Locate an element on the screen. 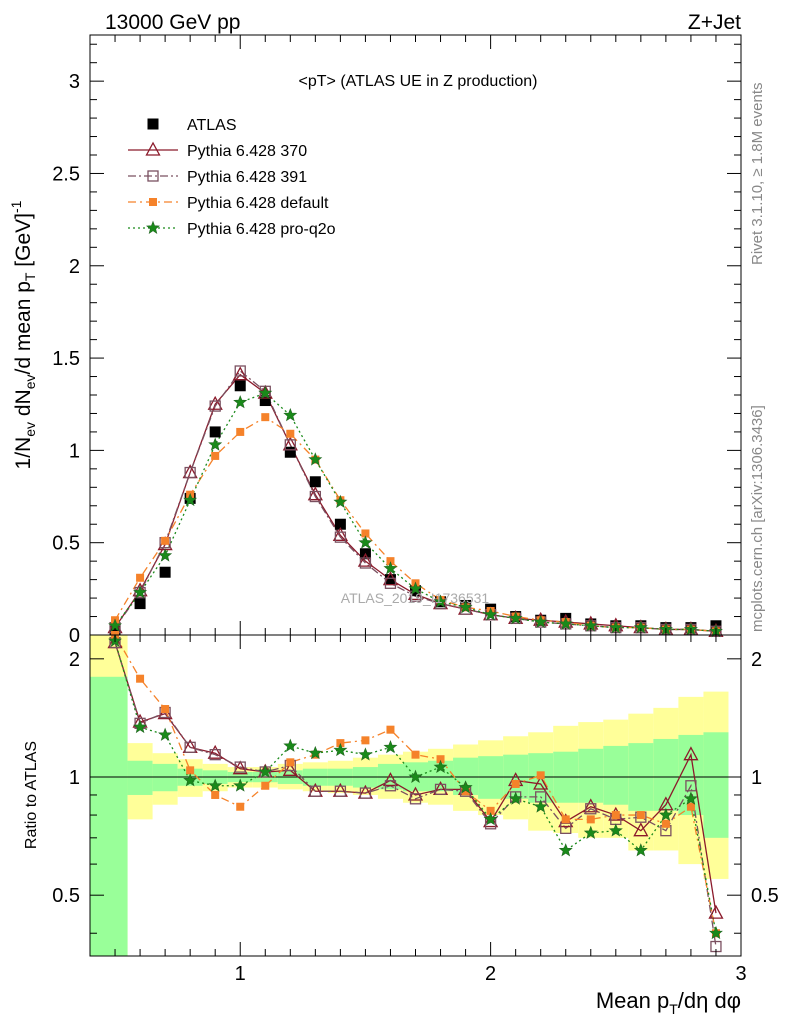 The height and width of the screenshot is (1024, 786). ratio-y-tick-label: 0.5 is located at coordinates (66, 896).